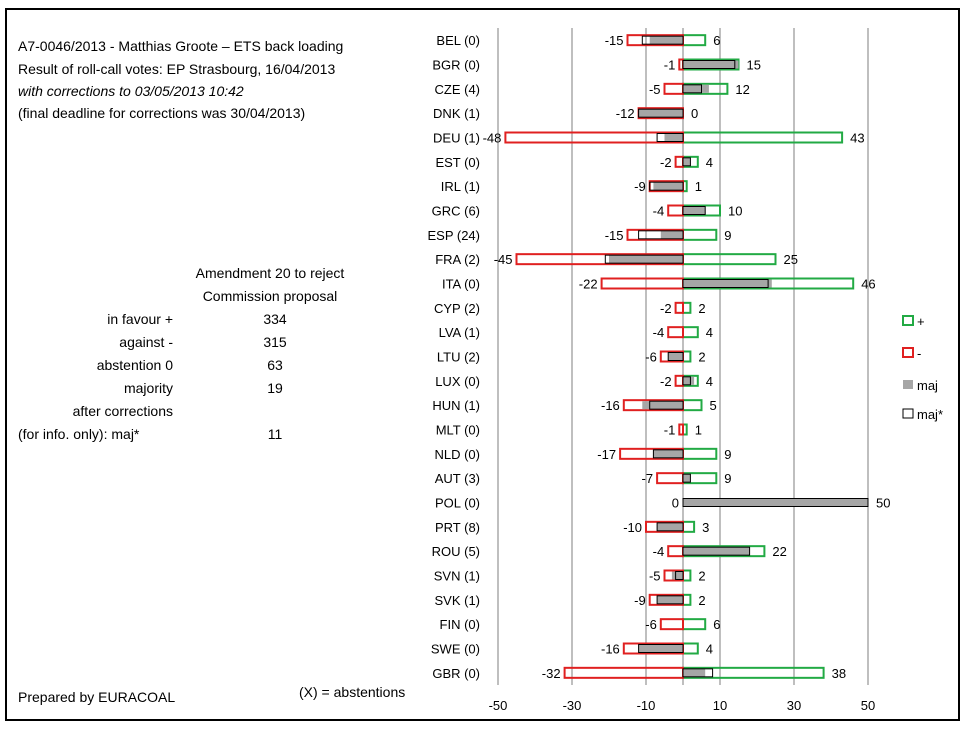 Image resolution: width=968 pixels, height=731 pixels. Describe the element at coordinates (492, 138) in the screenshot. I see `minus-data-label: -48` at that location.